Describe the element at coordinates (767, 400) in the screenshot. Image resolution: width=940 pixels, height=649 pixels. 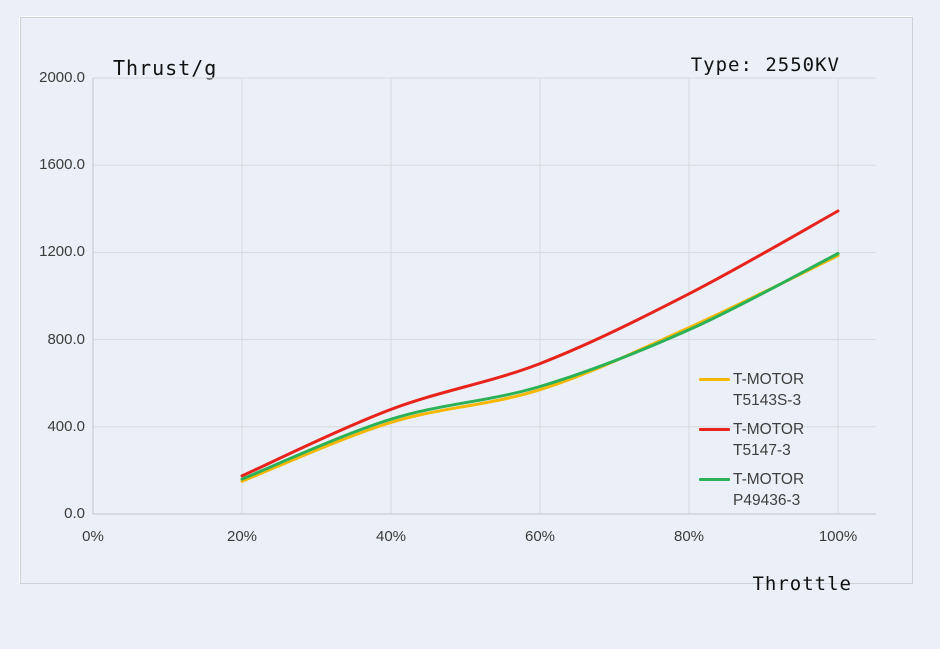
I see `legend-label-line: T5143S-3` at that location.